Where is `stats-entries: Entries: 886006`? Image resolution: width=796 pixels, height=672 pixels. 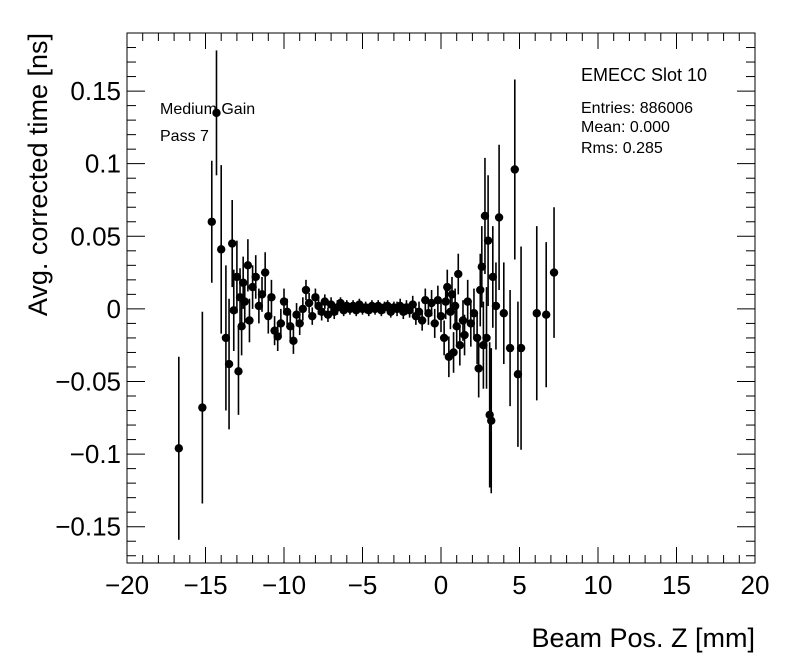
stats-entries: Entries: 886006 is located at coordinates (637, 108).